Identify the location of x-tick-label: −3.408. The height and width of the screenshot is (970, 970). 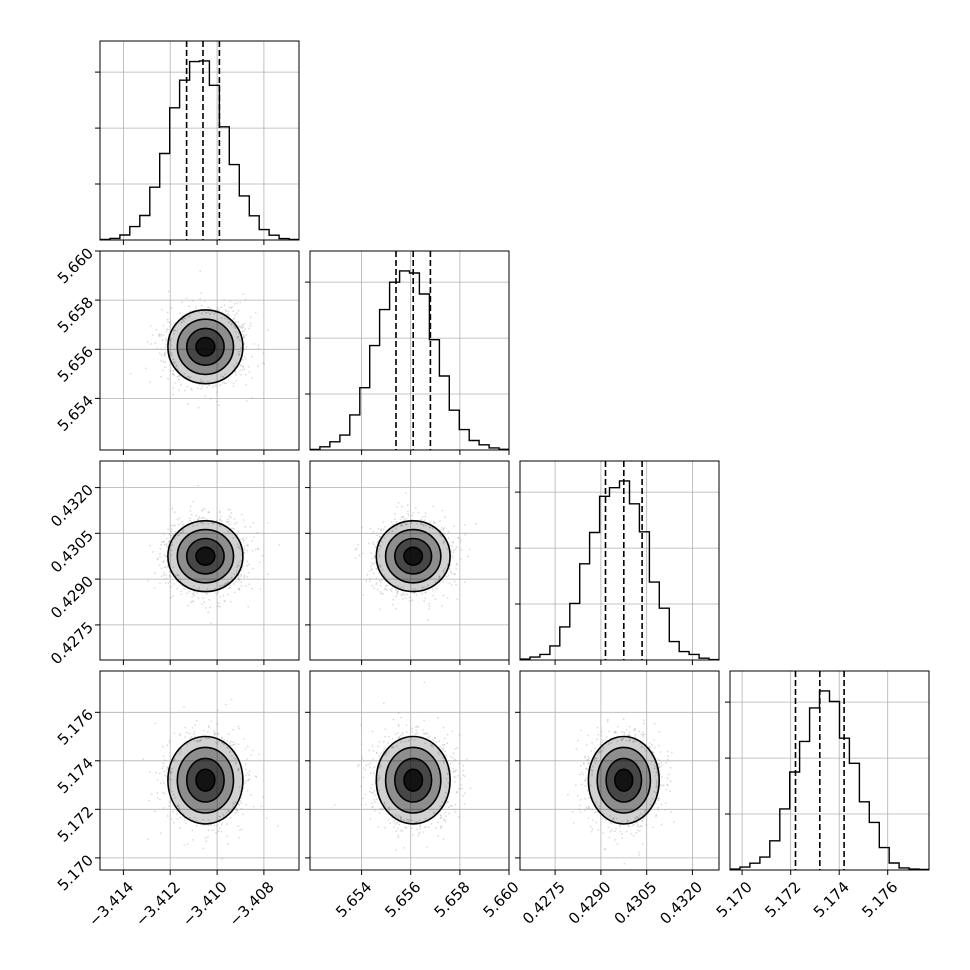
(252, 904).